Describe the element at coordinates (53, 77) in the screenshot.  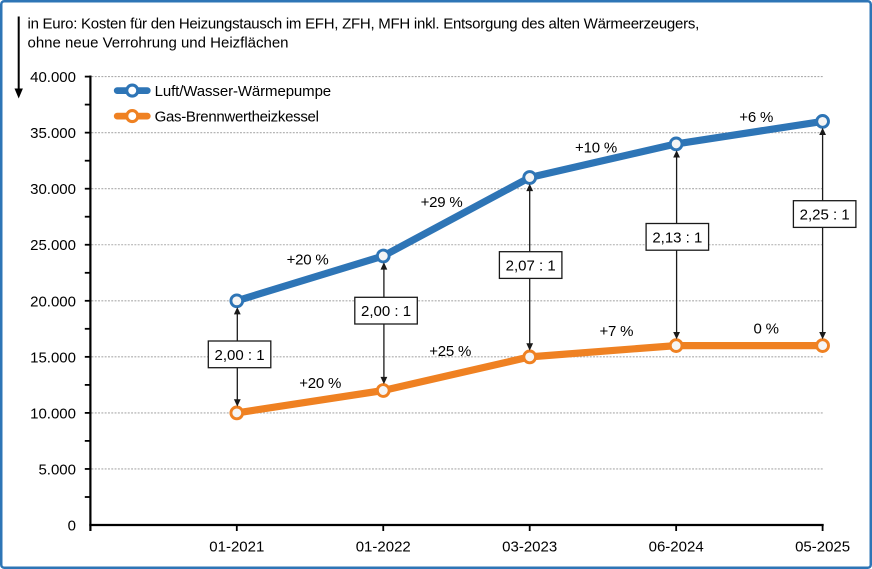
I see `svg-text: 40.000` at that location.